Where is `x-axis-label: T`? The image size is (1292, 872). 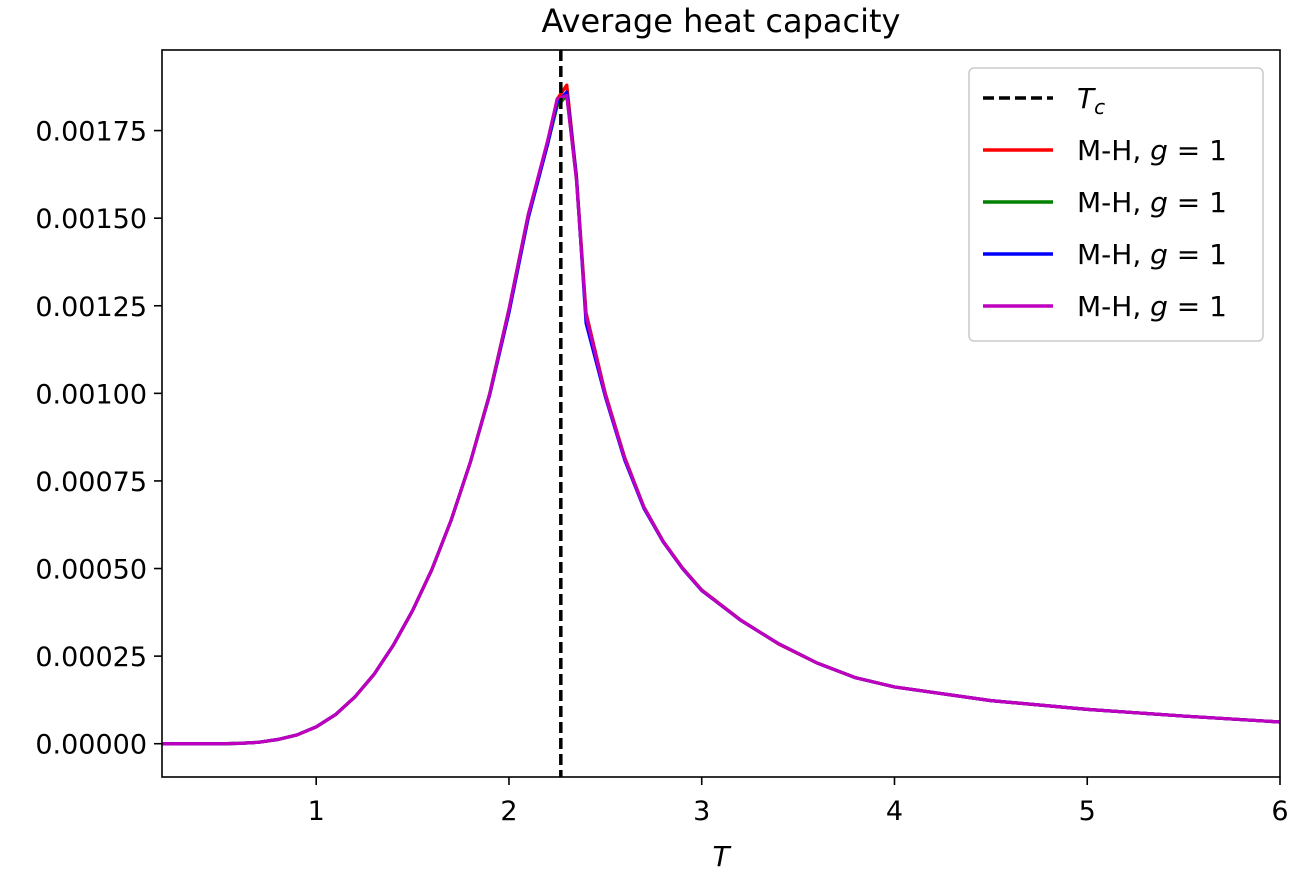 x-axis-label: T is located at coordinates (721, 856).